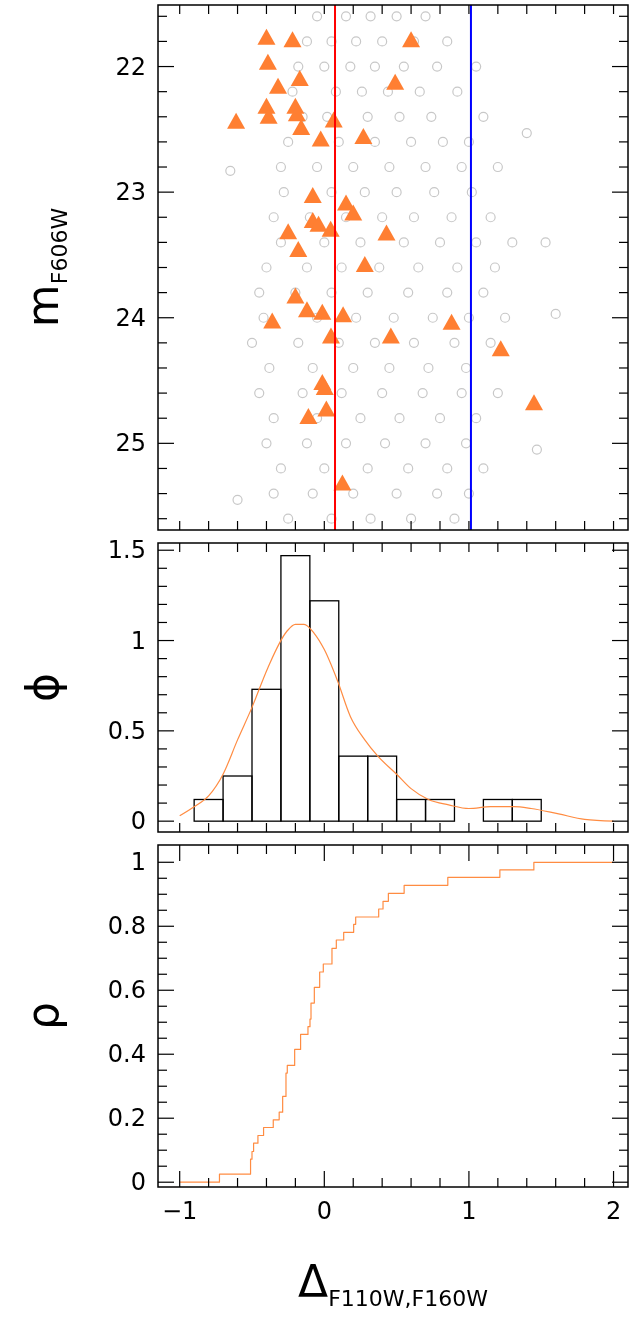 The width and height of the screenshot is (630, 1327). What do you see at coordinates (393, 1283) in the screenshot?
I see `x-axis-title: Δ$_{F110W,F160W}$` at bounding box center [393, 1283].